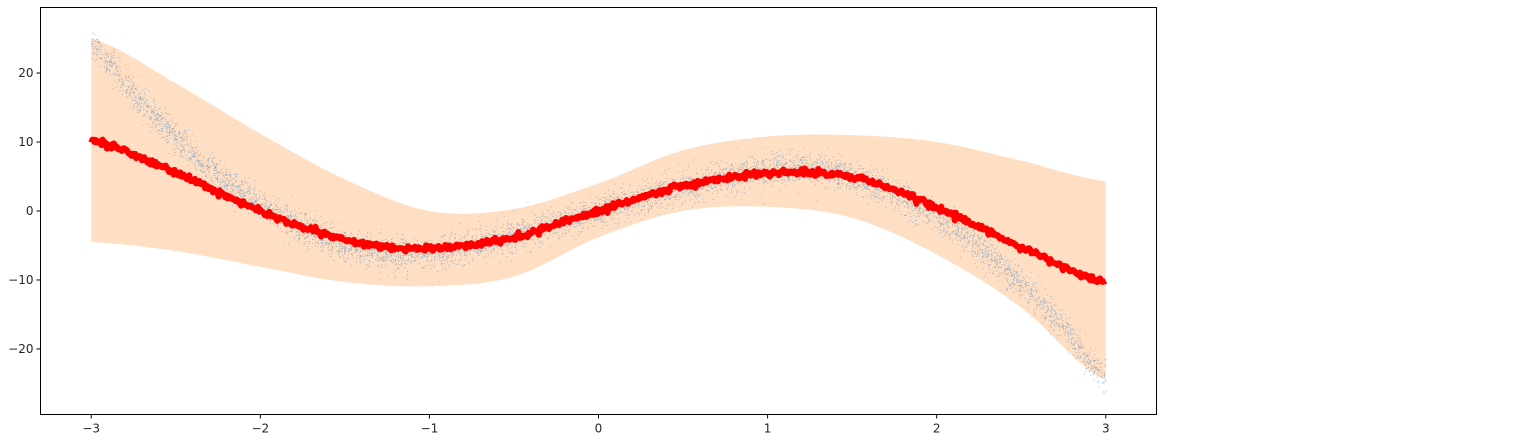 Image resolution: width=1526 pixels, height=443 pixels. Describe the element at coordinates (20, 280) in the screenshot. I see `y-tick-label: −10` at that location.